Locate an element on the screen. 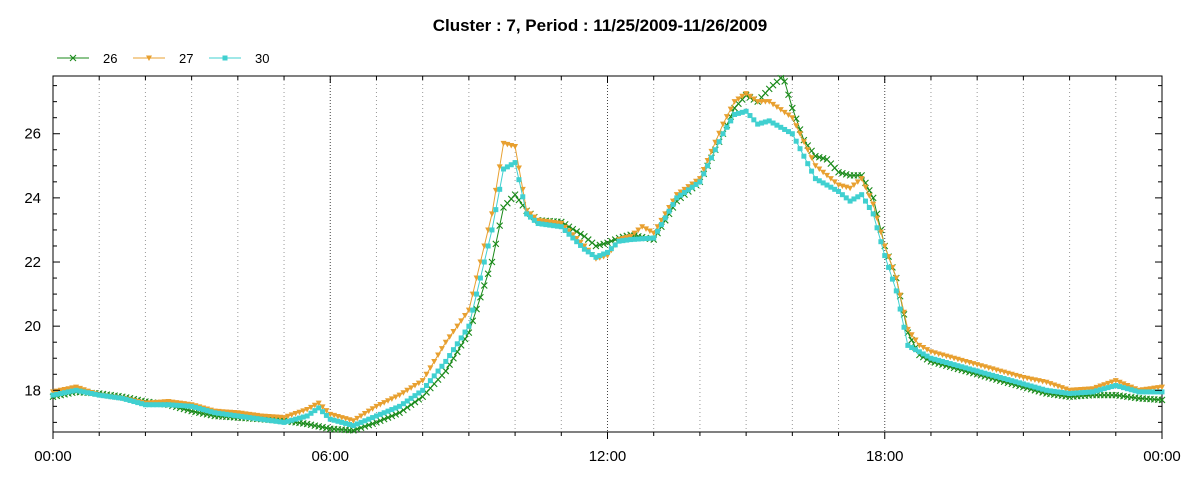 This screenshot has height=480, width=1200. legend-marker is located at coordinates (73, 58).